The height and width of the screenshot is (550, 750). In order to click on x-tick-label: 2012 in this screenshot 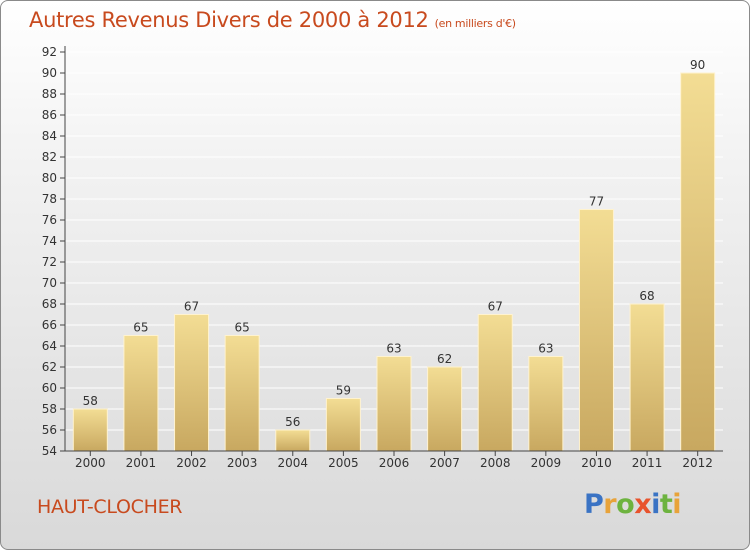, I will do `click(697, 463)`.